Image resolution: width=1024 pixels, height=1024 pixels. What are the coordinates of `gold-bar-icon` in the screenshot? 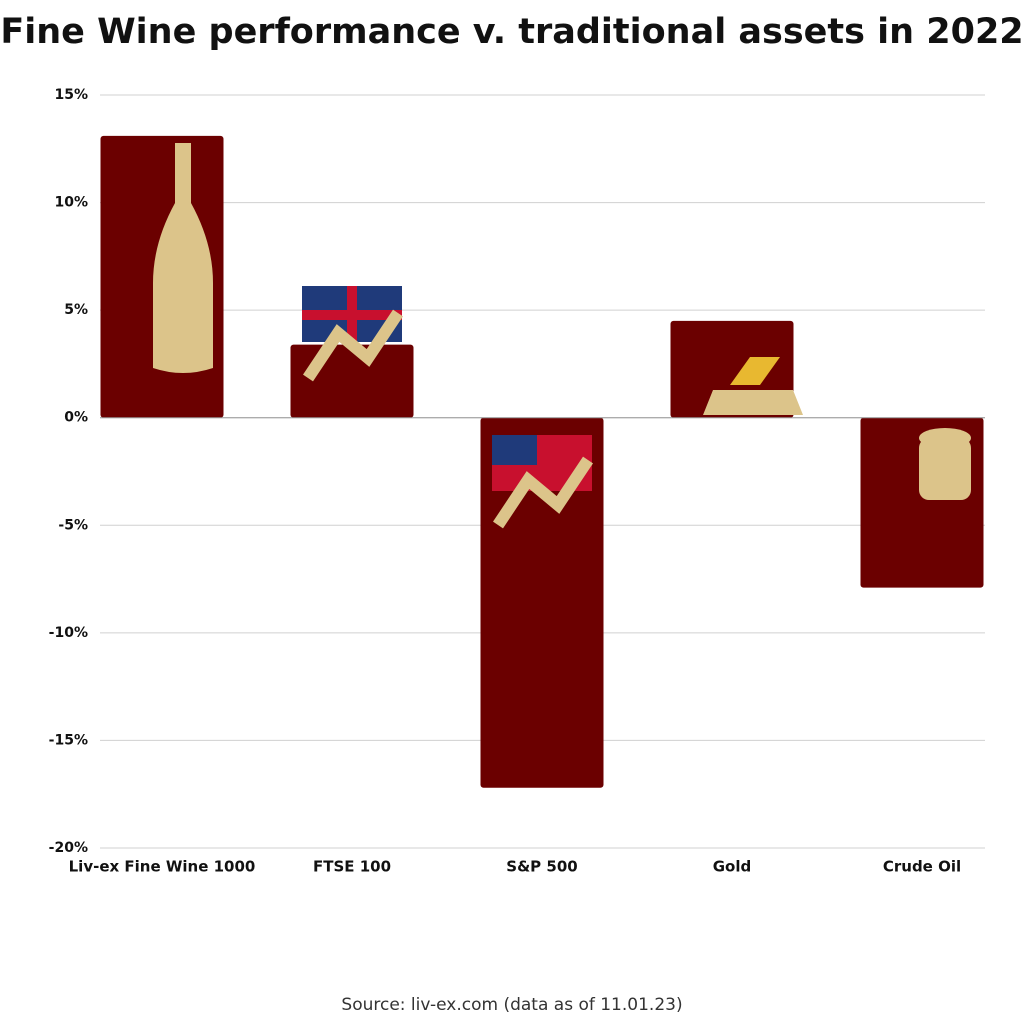 It's located at (753, 402).